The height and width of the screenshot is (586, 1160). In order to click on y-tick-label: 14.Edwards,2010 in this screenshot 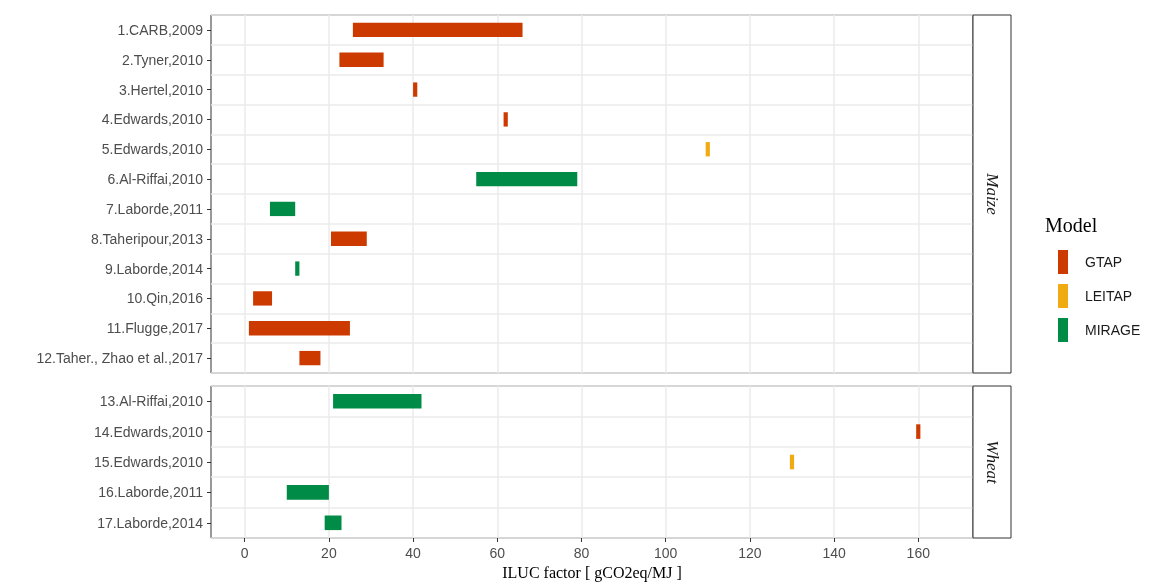, I will do `click(149, 431)`.